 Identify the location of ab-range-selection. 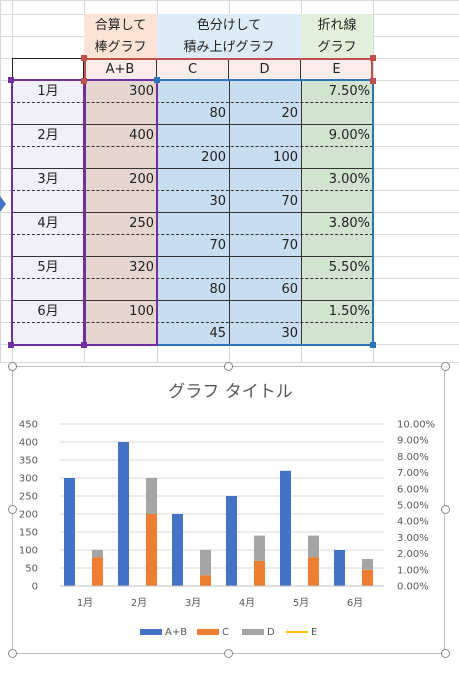
(120, 212).